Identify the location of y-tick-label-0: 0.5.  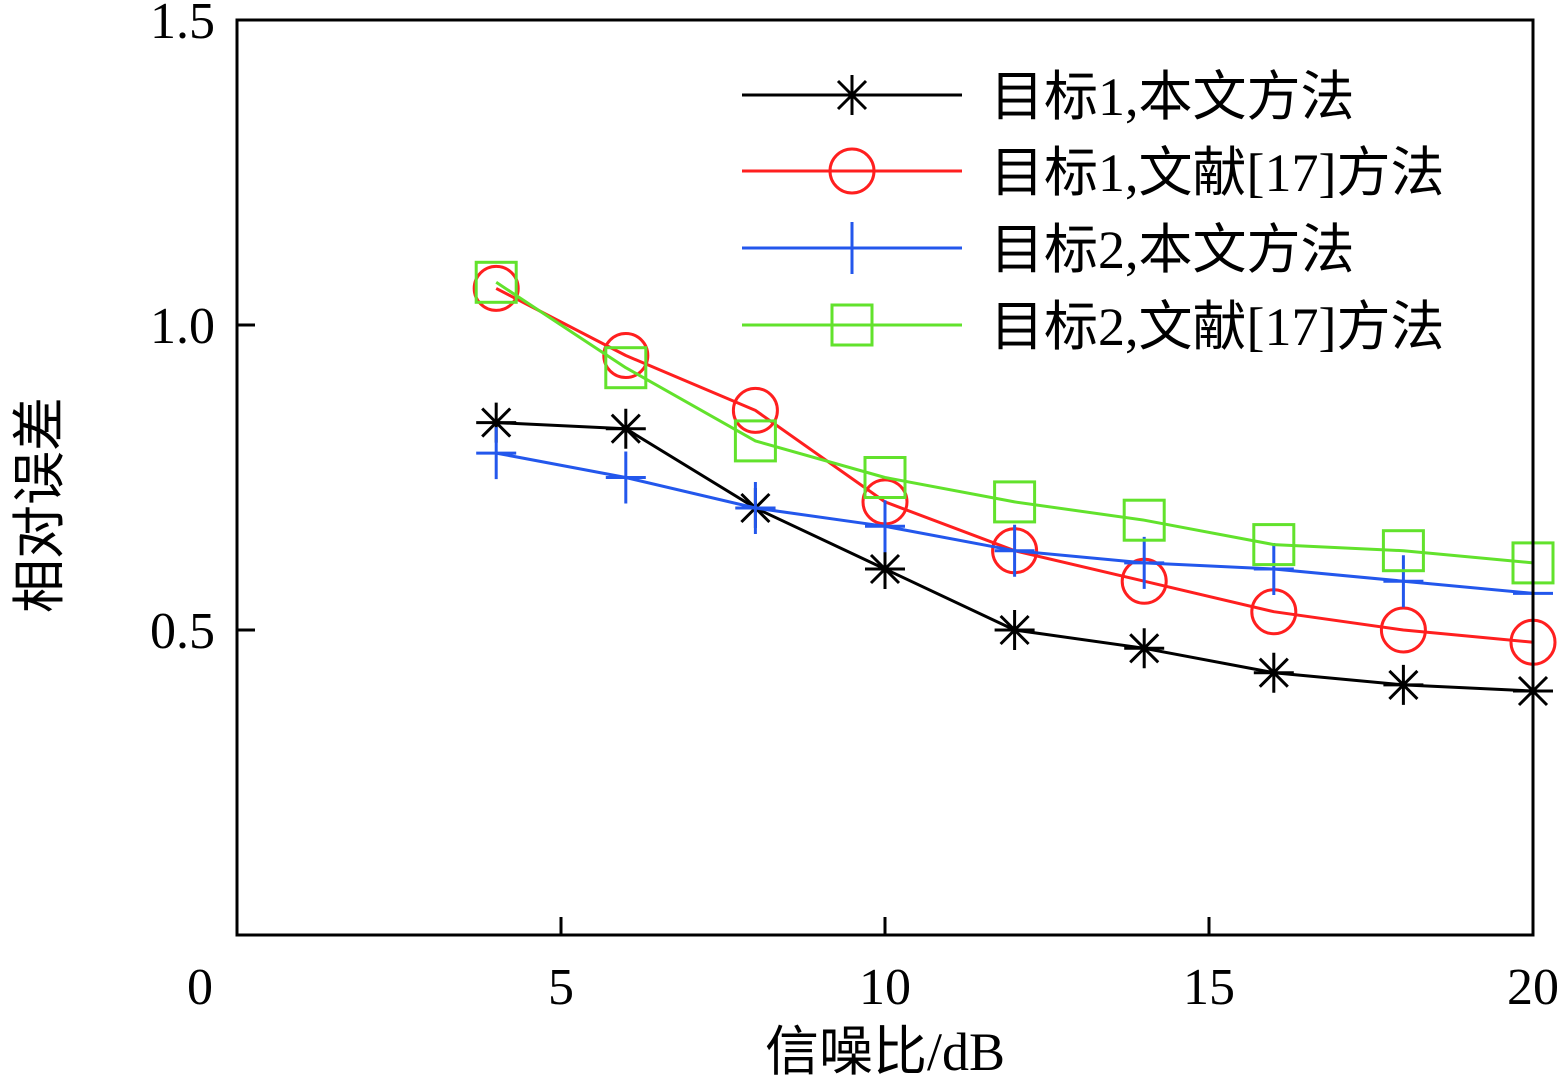
(182, 631).